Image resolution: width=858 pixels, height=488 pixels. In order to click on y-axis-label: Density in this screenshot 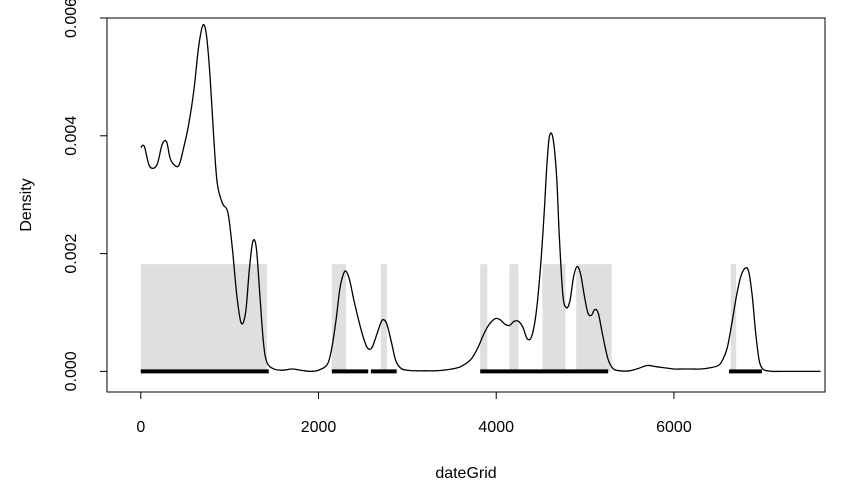, I will do `click(26, 204)`.